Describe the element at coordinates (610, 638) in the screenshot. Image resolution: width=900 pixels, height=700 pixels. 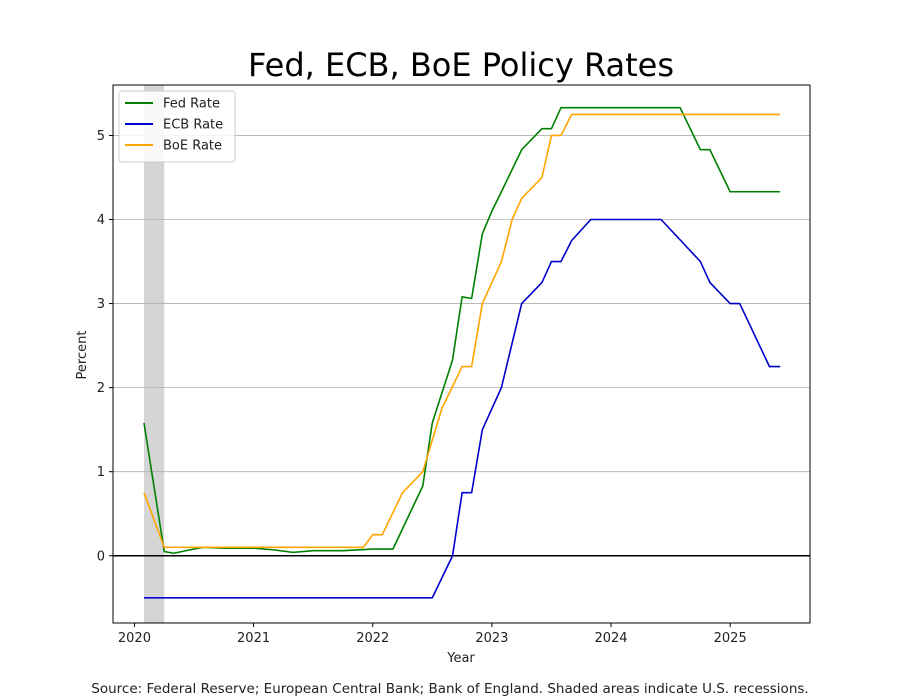
I see `x-tick-label-2024: 2024` at that location.